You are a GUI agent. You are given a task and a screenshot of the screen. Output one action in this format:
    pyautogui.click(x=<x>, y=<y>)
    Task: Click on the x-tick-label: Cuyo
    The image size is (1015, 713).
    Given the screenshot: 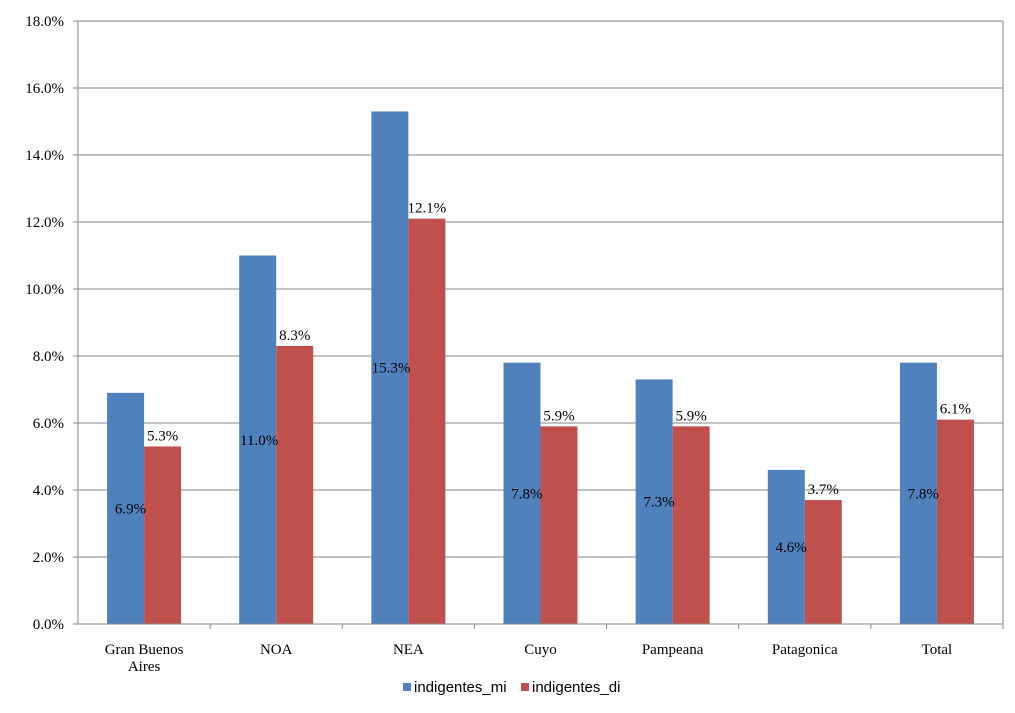 What is the action you would take?
    pyautogui.click(x=540, y=650)
    